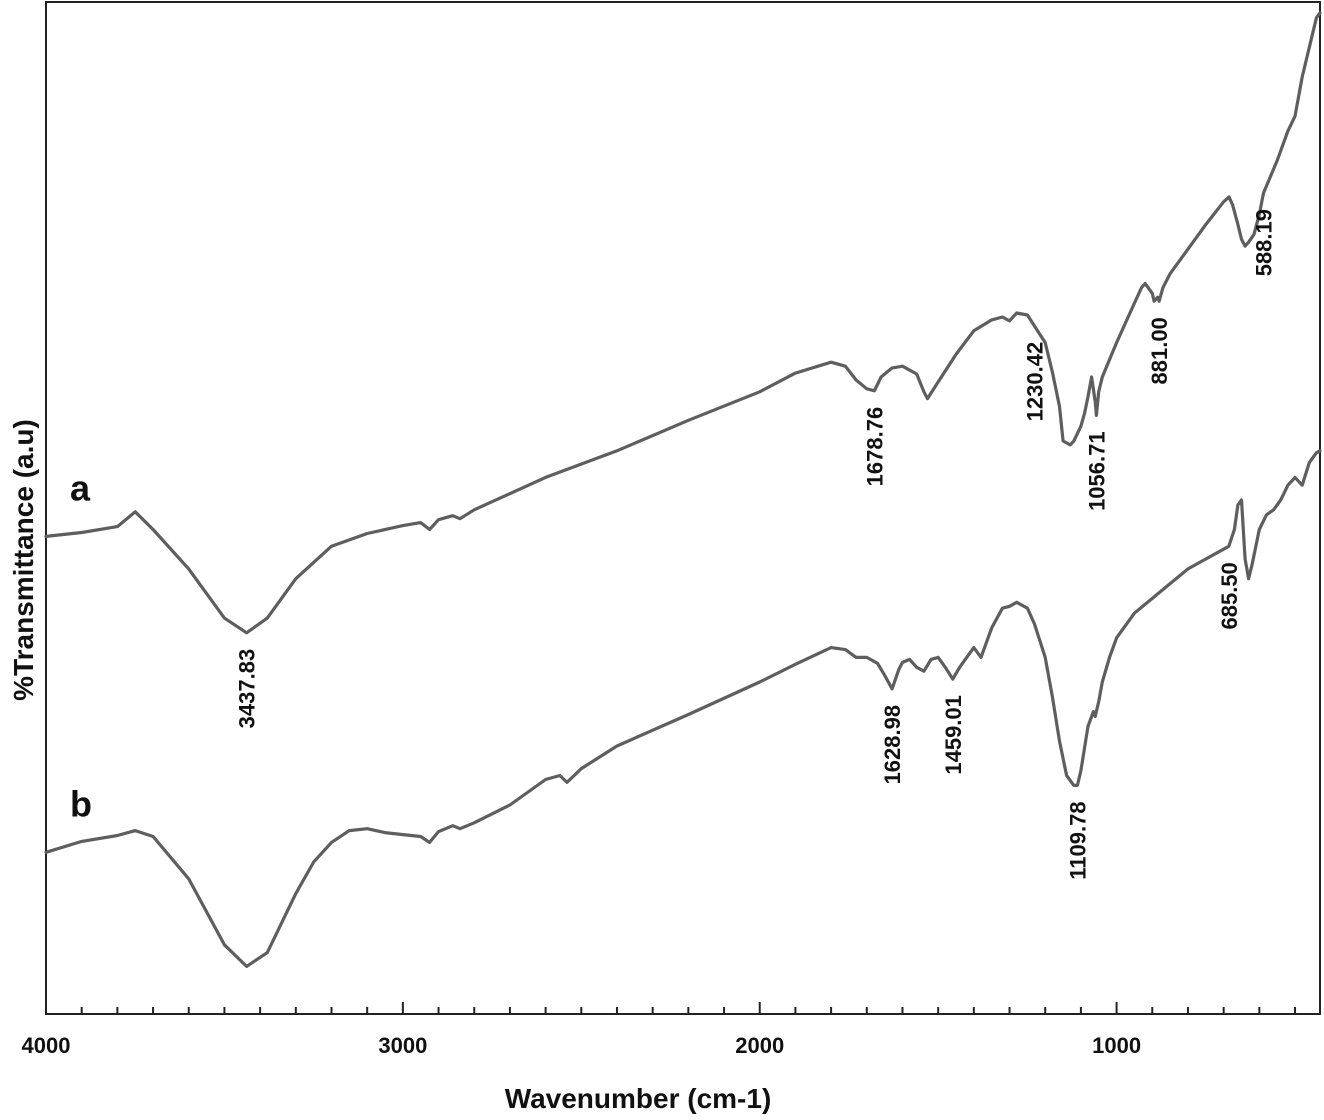 The width and height of the screenshot is (1324, 1120). Describe the element at coordinates (80, 487) in the screenshot. I see `series-label-a: a` at that location.